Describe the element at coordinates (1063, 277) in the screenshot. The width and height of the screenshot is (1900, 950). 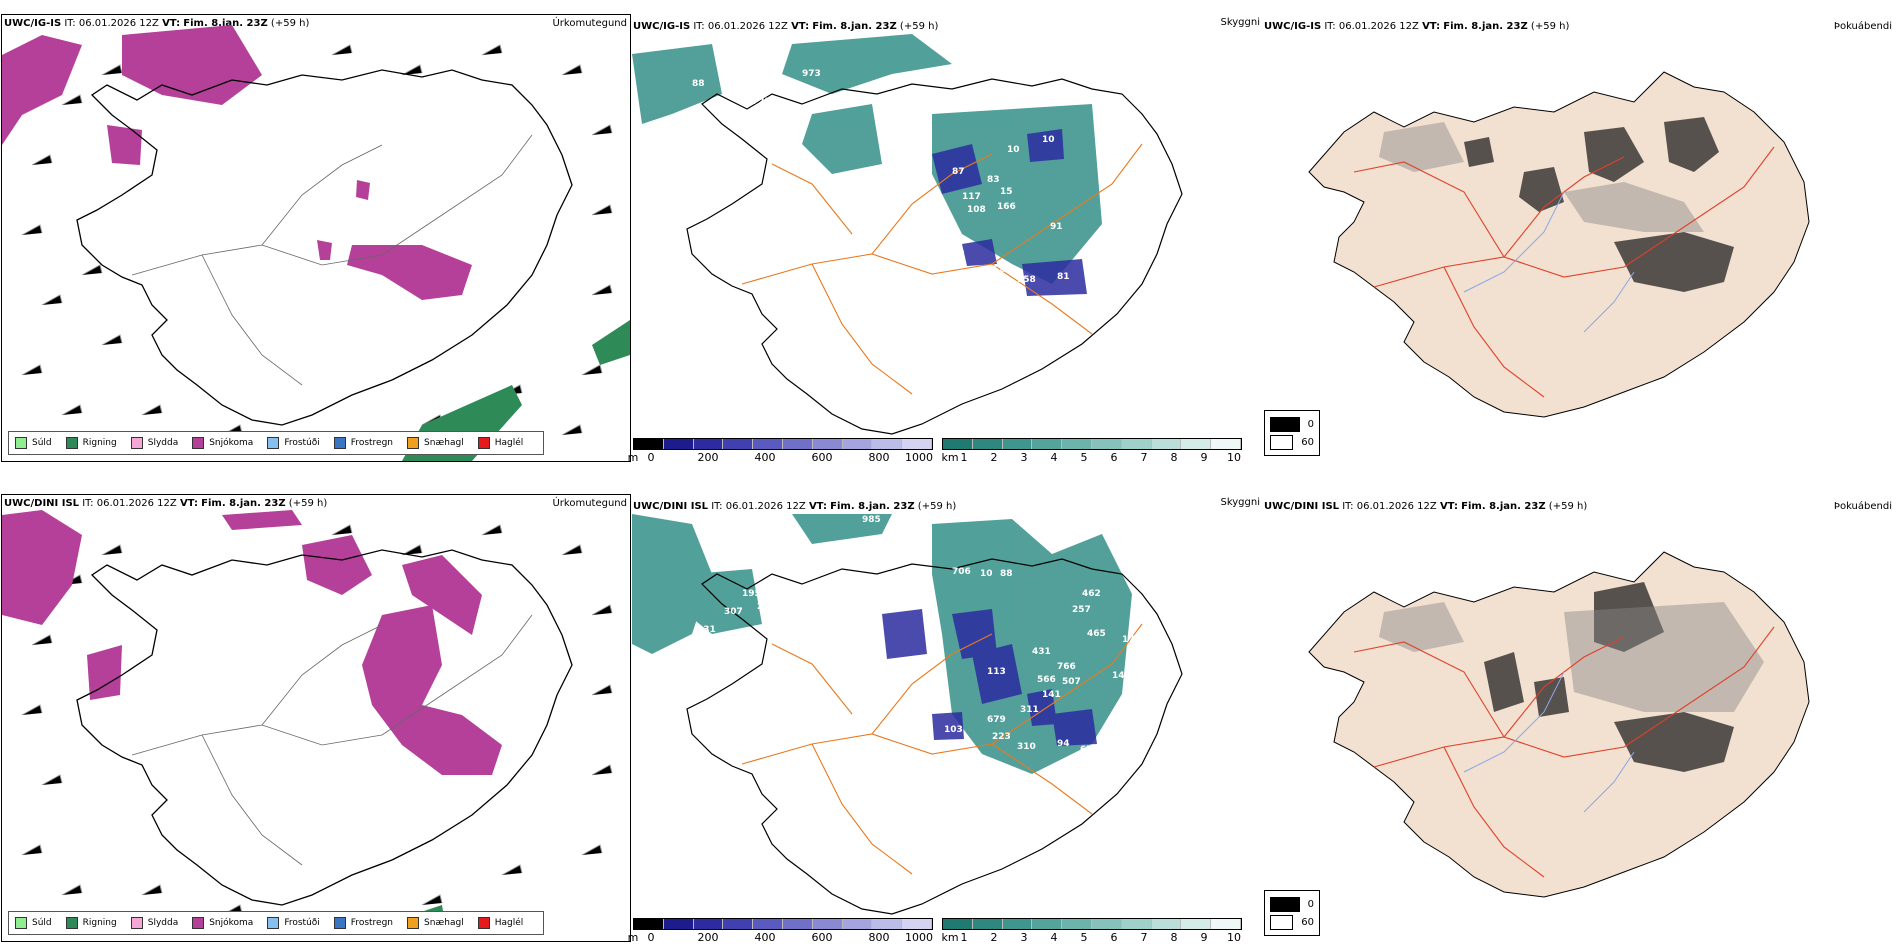
I see `vis-label: 81` at that location.